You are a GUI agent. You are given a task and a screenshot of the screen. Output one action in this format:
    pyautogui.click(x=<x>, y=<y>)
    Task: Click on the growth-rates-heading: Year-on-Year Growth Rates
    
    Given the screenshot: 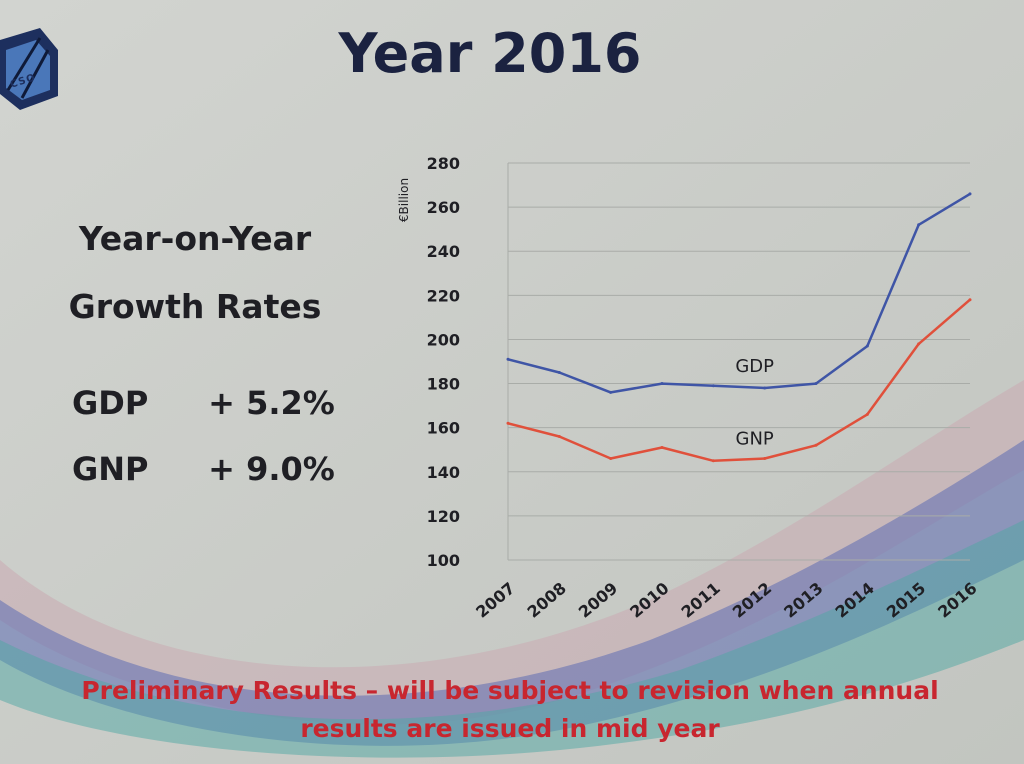 What is the action you would take?
    pyautogui.click(x=195, y=273)
    